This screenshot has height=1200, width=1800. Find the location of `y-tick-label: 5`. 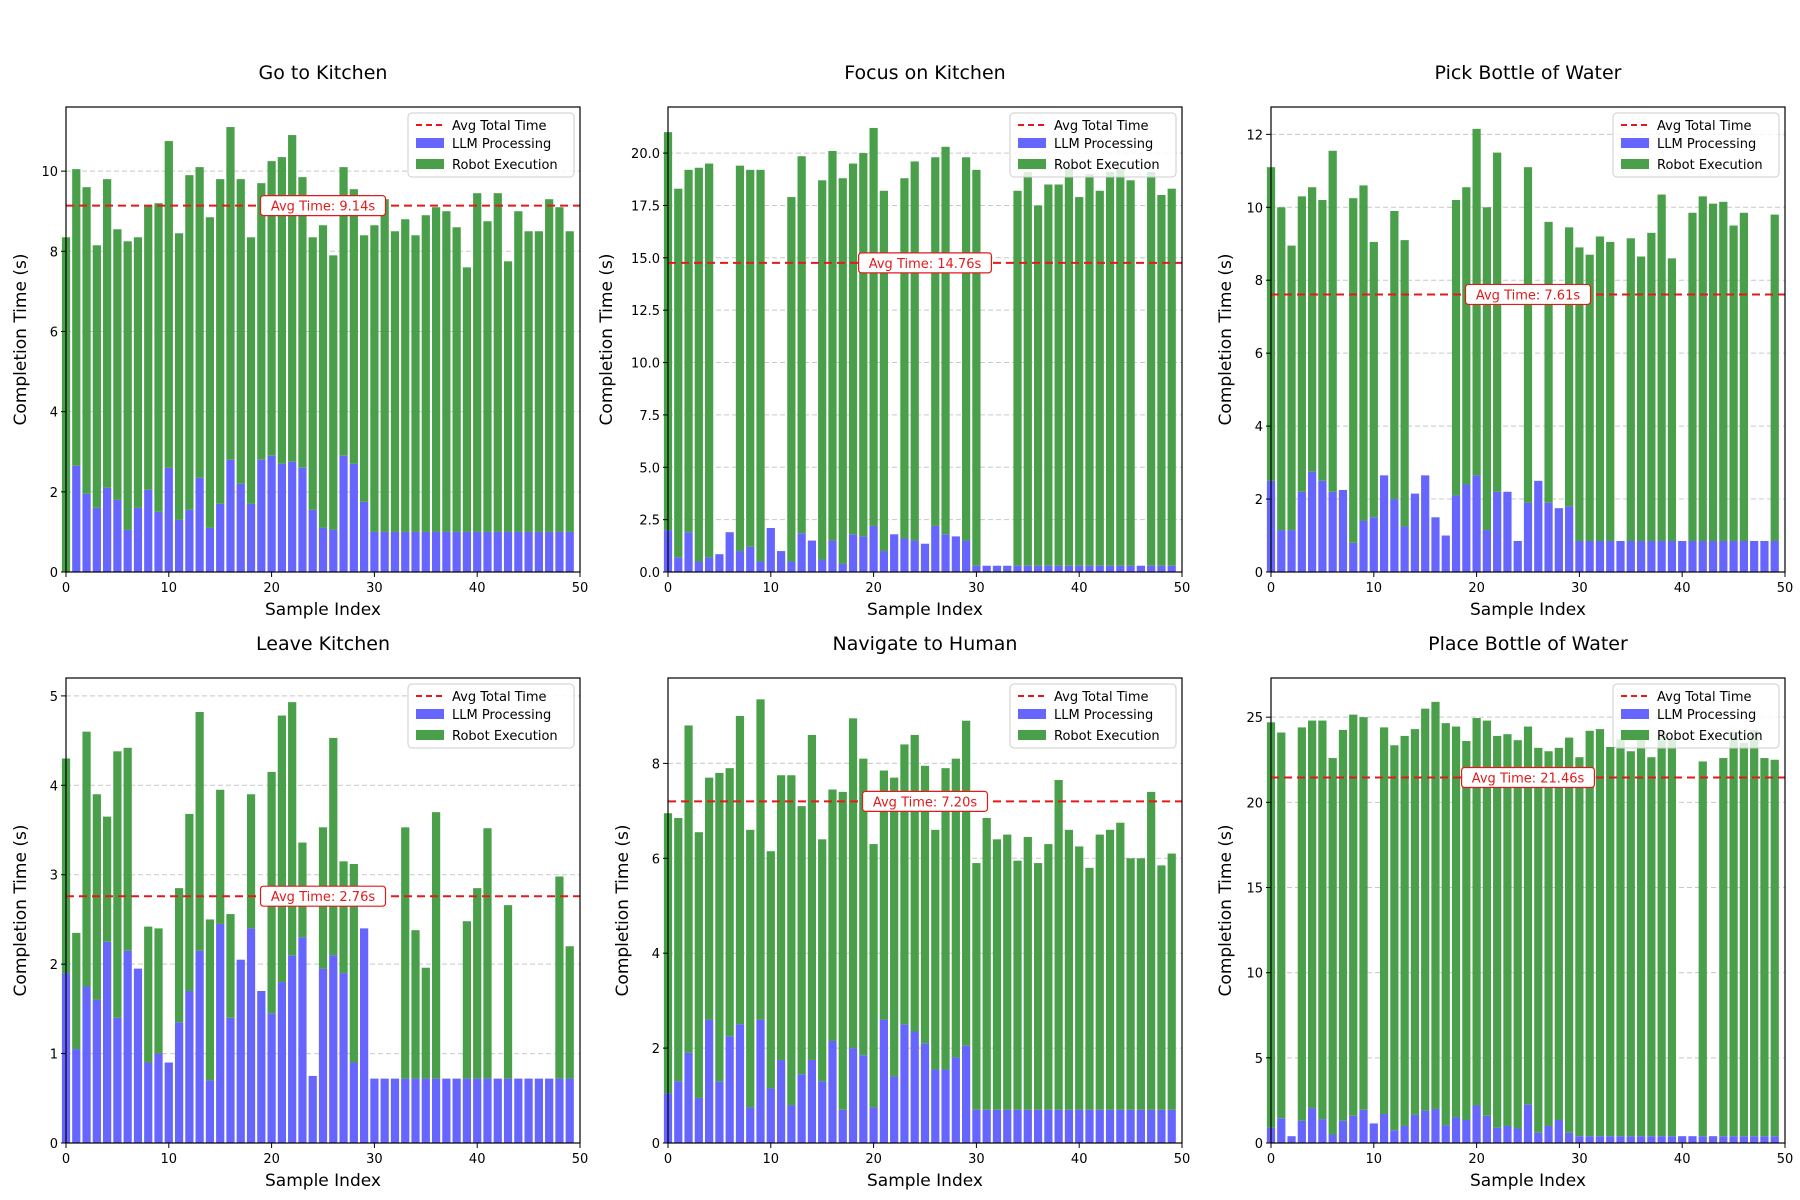

y-tick-label: 5 is located at coordinates (1259, 1059).